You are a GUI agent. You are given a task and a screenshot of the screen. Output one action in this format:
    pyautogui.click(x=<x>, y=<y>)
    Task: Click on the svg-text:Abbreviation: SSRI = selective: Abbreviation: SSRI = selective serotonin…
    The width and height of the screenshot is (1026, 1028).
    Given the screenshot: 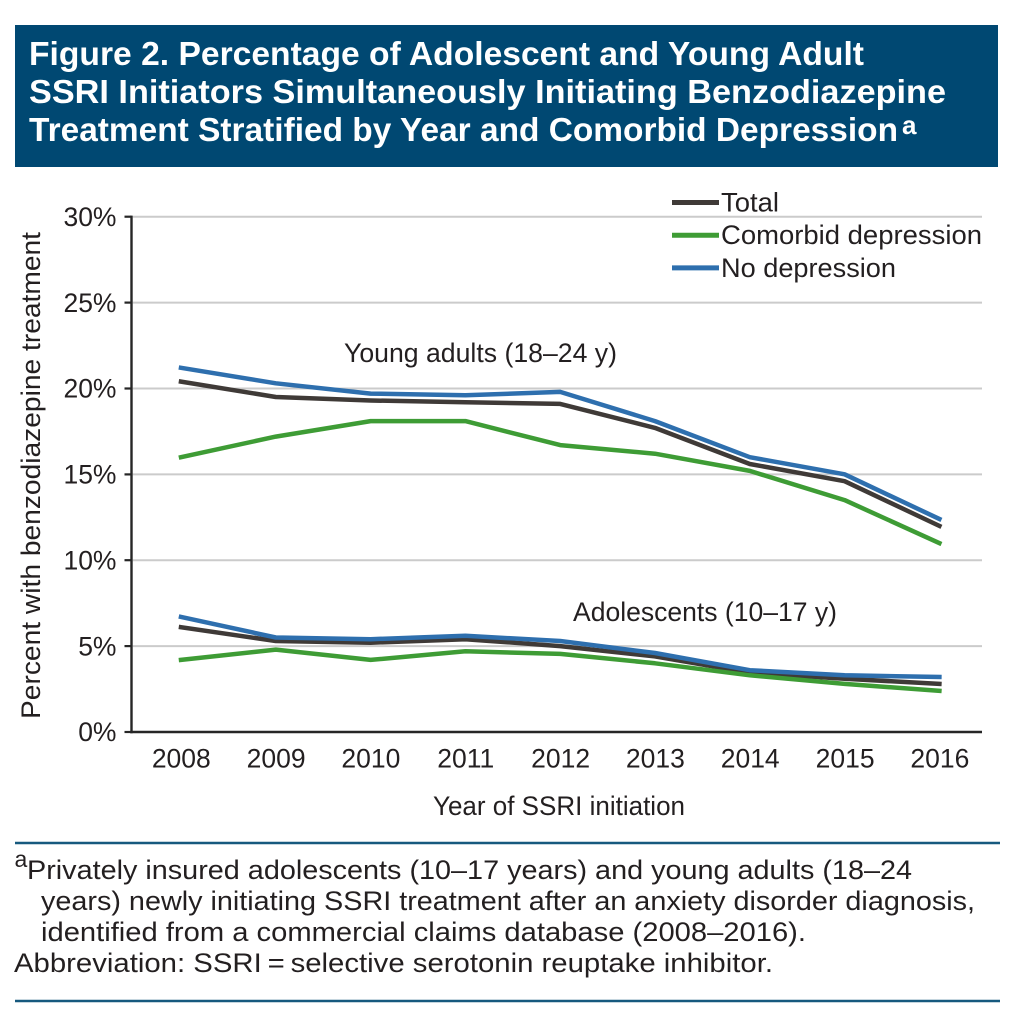 What is the action you would take?
    pyautogui.click(x=393, y=963)
    